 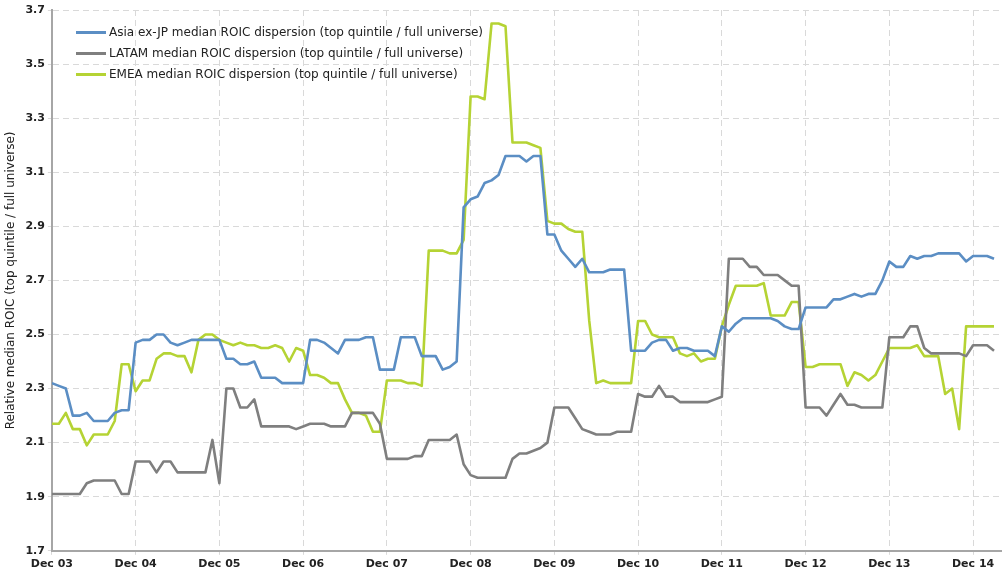 I want to click on x-tick-label: Dec 03, so click(x=52, y=564).